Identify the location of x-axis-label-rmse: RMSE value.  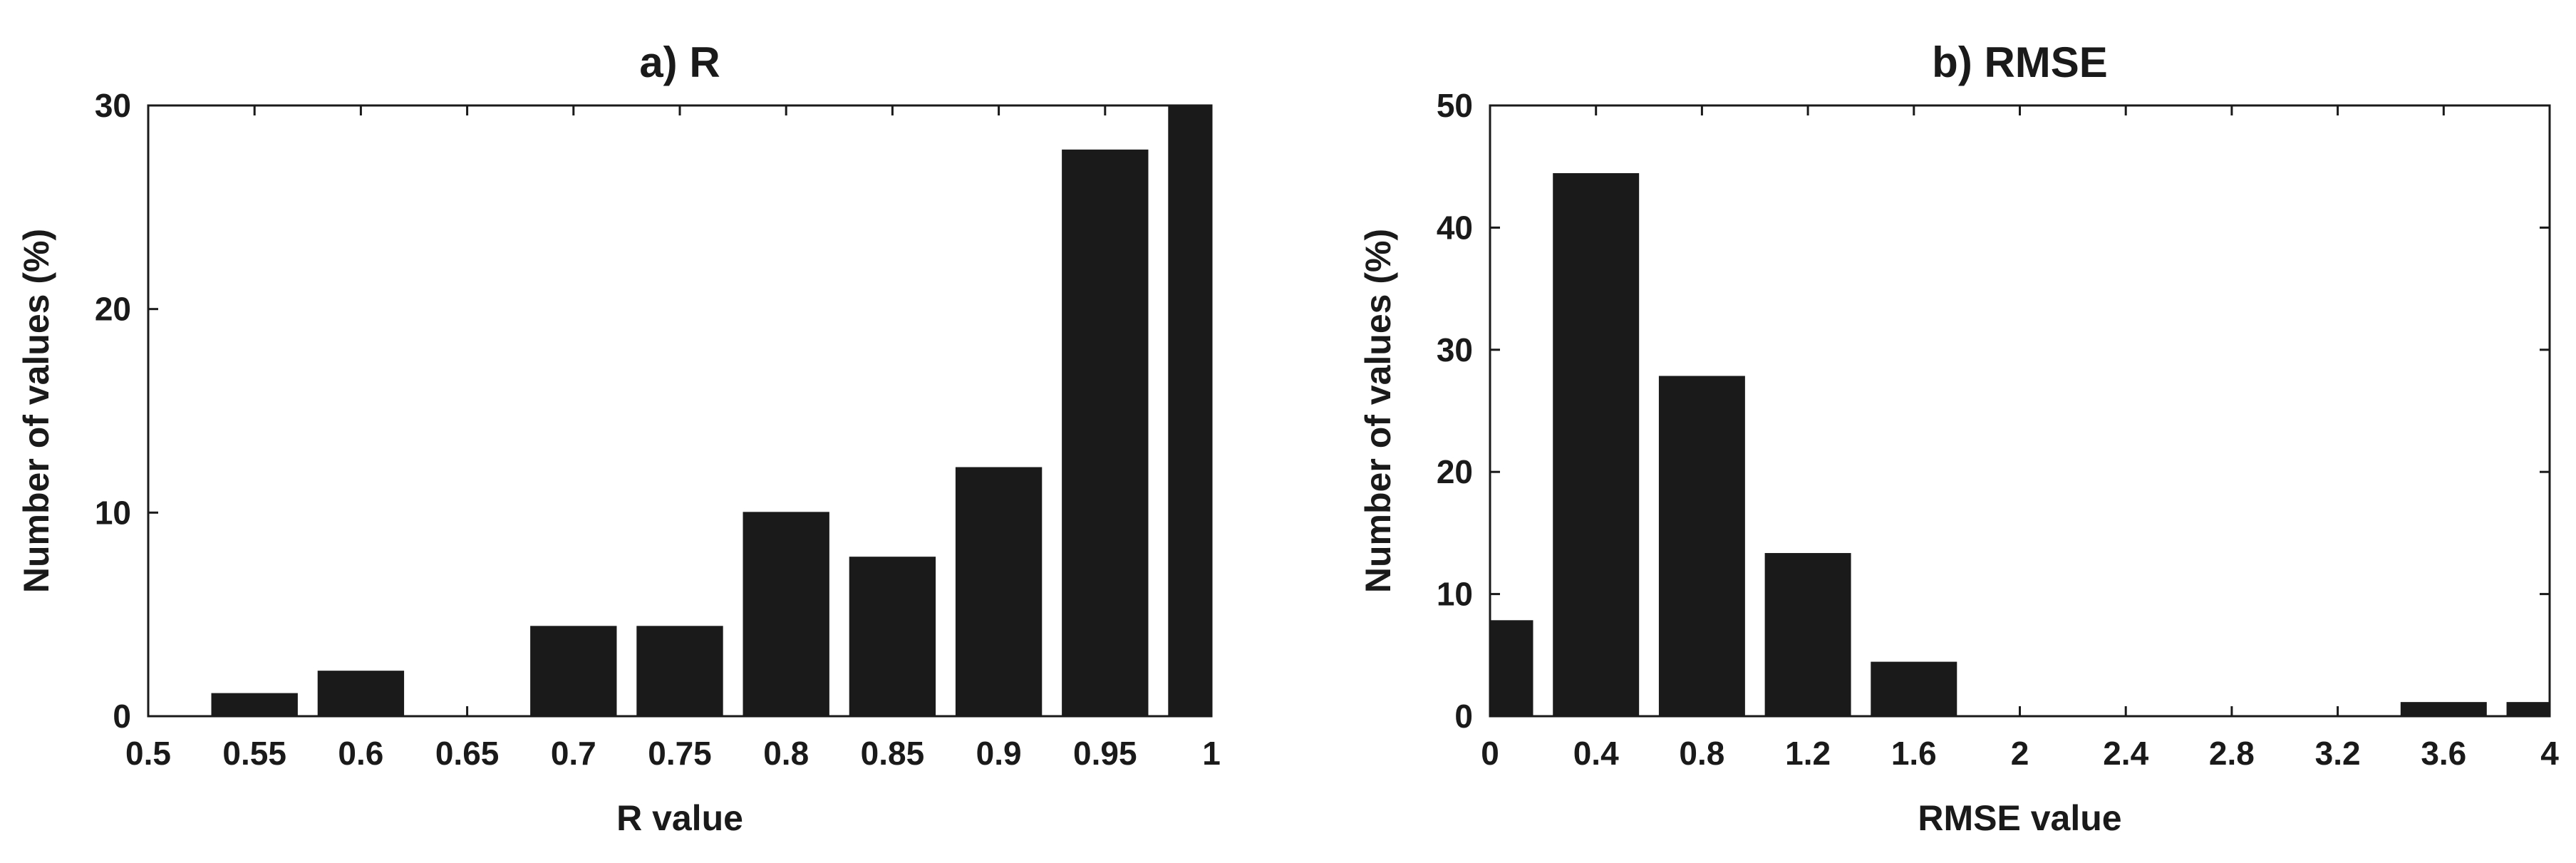
(2020, 818).